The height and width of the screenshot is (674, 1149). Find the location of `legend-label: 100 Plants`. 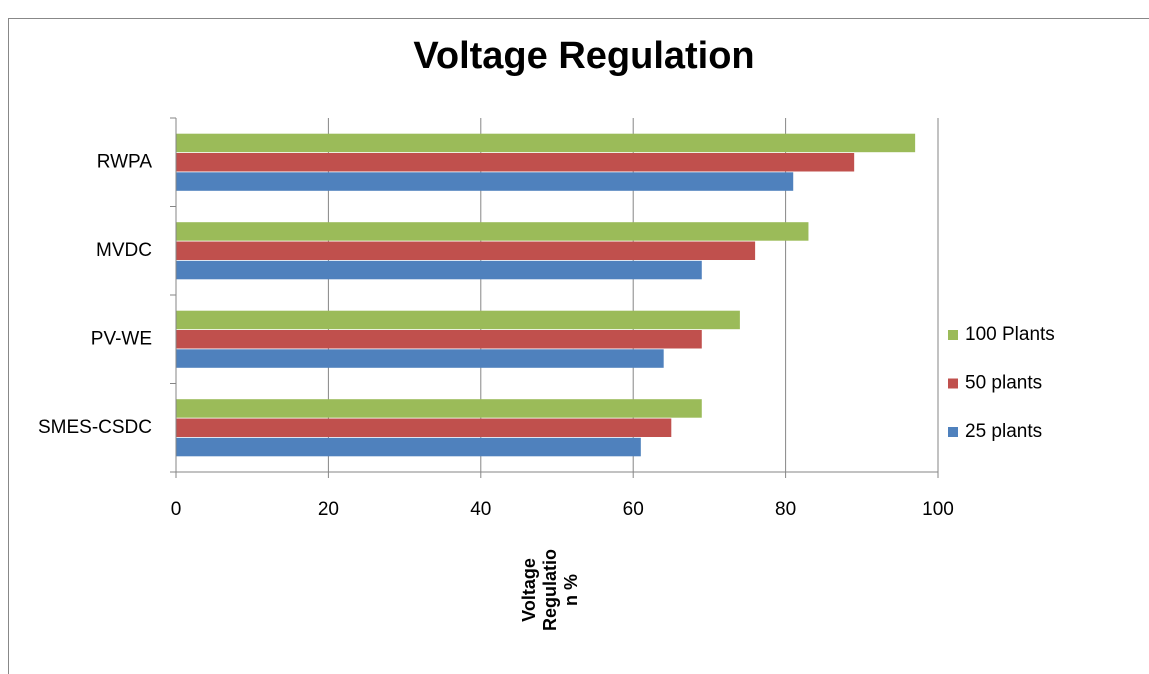

legend-label: 100 Plants is located at coordinates (1010, 334).